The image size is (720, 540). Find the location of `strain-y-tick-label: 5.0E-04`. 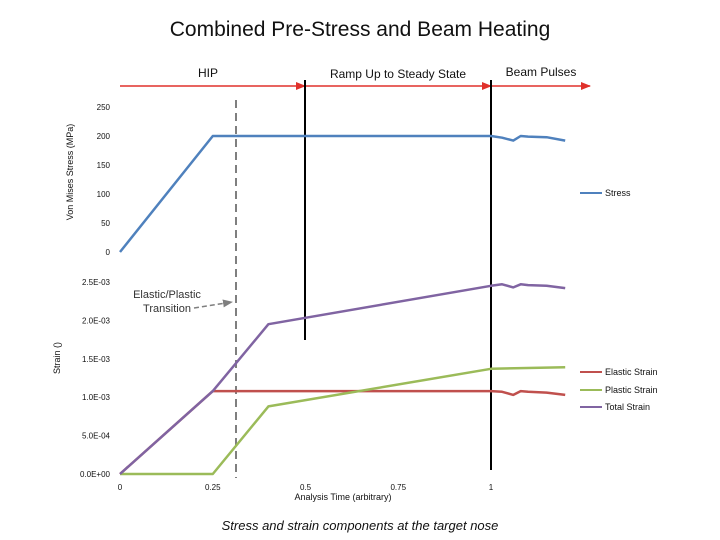

strain-y-tick-label: 5.0E-04 is located at coordinates (96, 436).